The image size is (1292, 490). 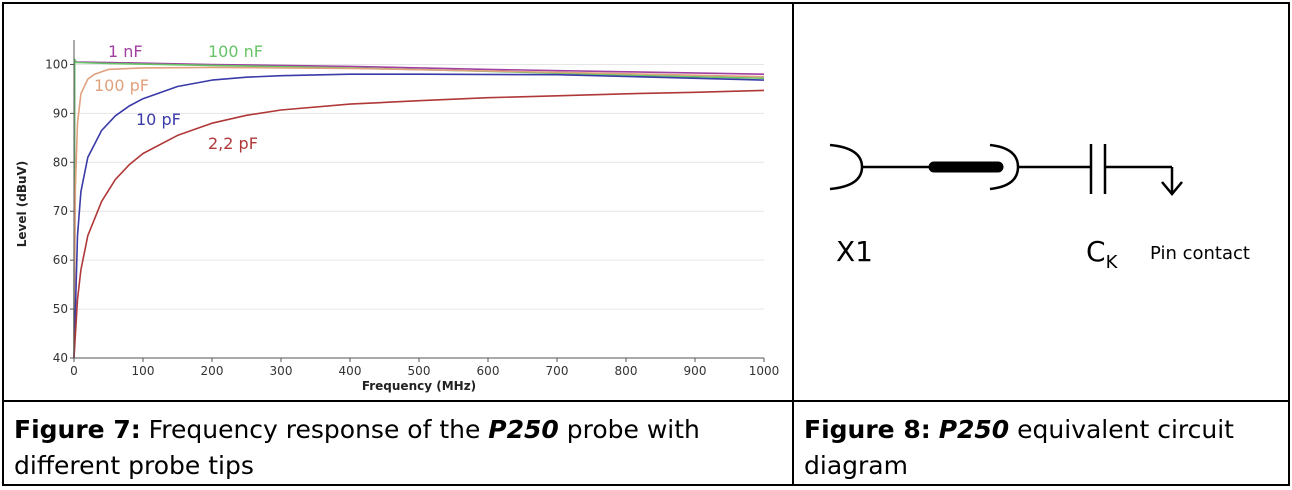 I want to click on figure7-product-name: P250, so click(x=523, y=429).